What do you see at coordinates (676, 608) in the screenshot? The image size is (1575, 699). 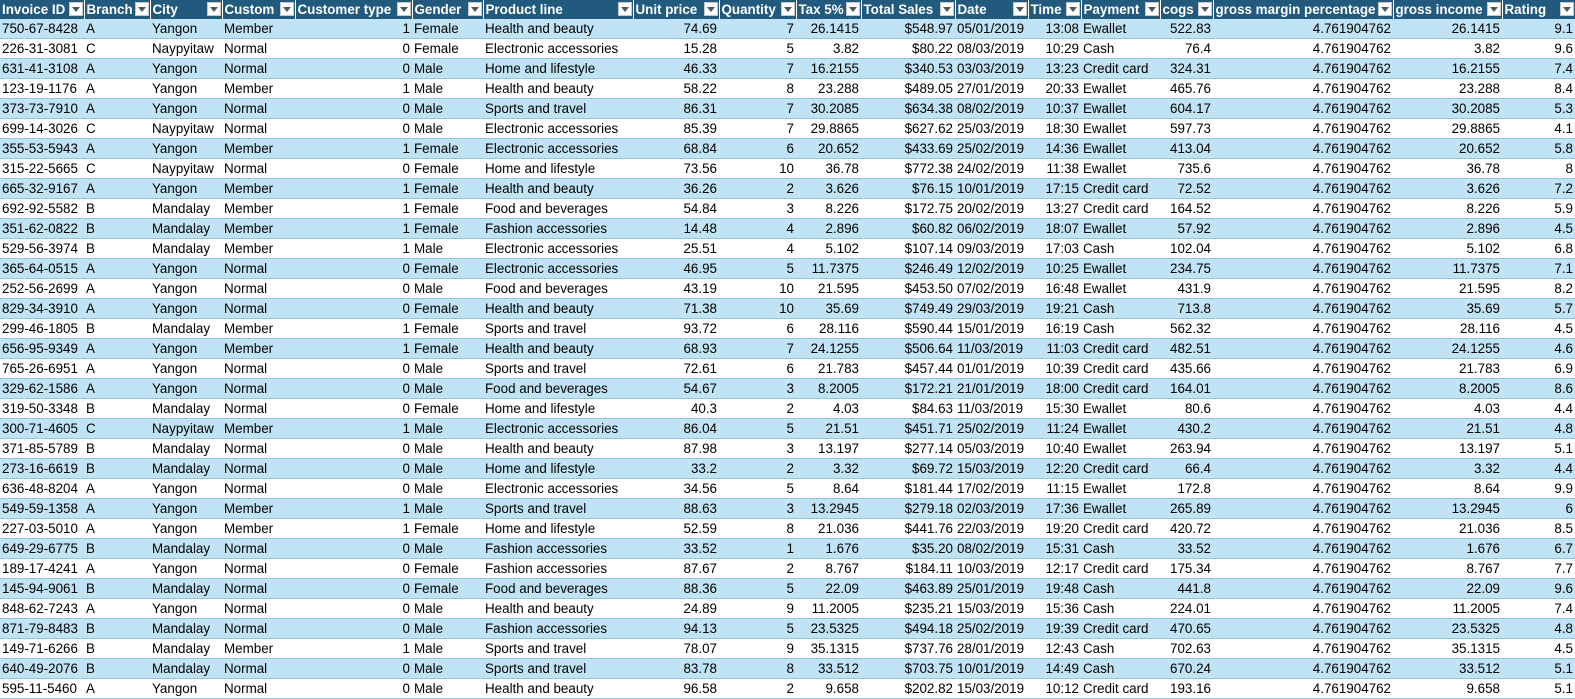 I see `cell-price: 24.89` at bounding box center [676, 608].